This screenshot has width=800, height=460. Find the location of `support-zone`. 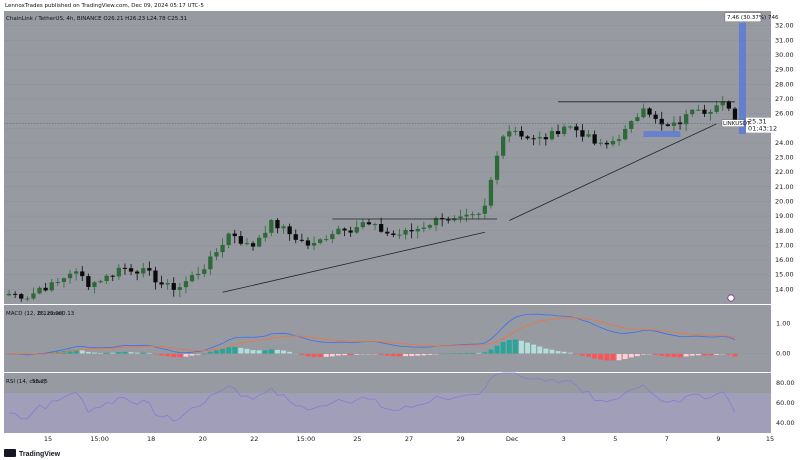

support-zone is located at coordinates (662, 134).